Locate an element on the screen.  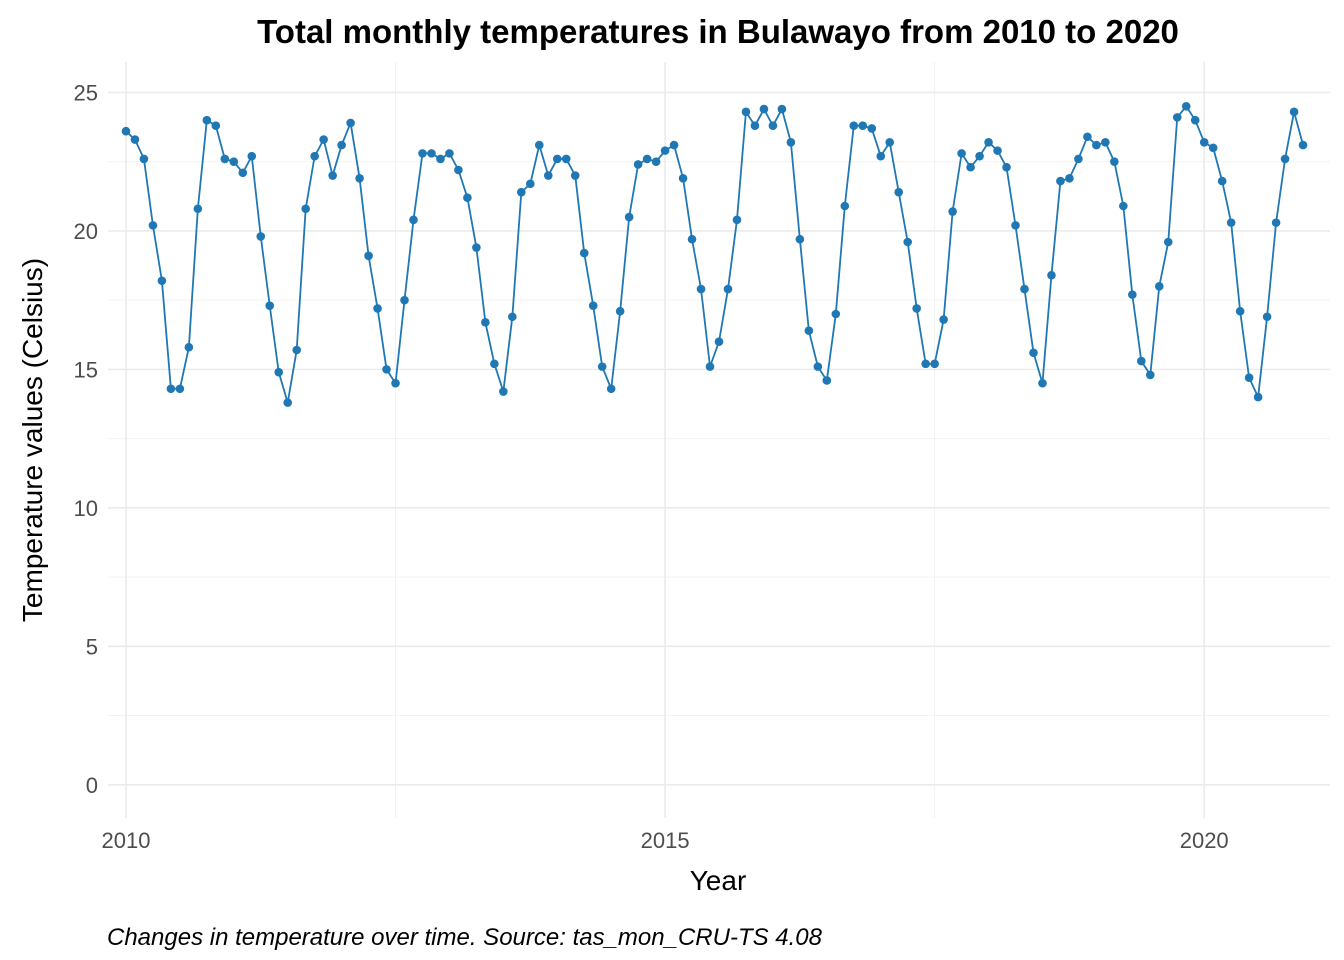
x-tick-label: 2015 is located at coordinates (665, 840).